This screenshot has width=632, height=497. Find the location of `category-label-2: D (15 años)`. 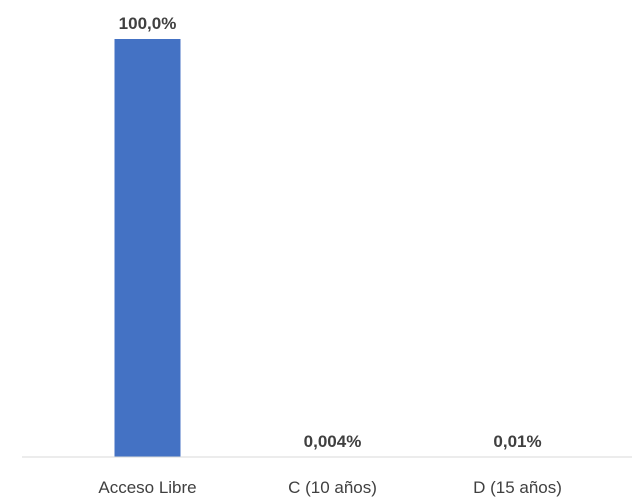

category-label-2: D (15 años) is located at coordinates (517, 487).